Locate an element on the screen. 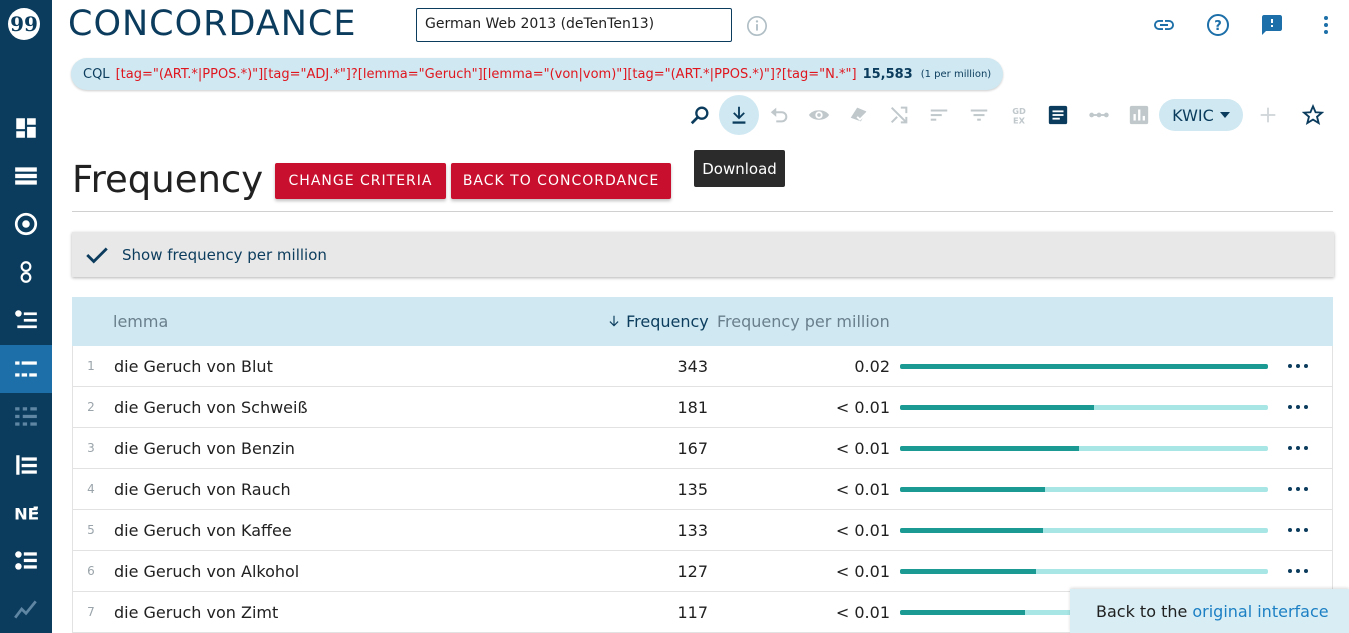 This screenshot has width=1349, height=633. view-mode-dropdown: KWIC is located at coordinates (1201, 115).